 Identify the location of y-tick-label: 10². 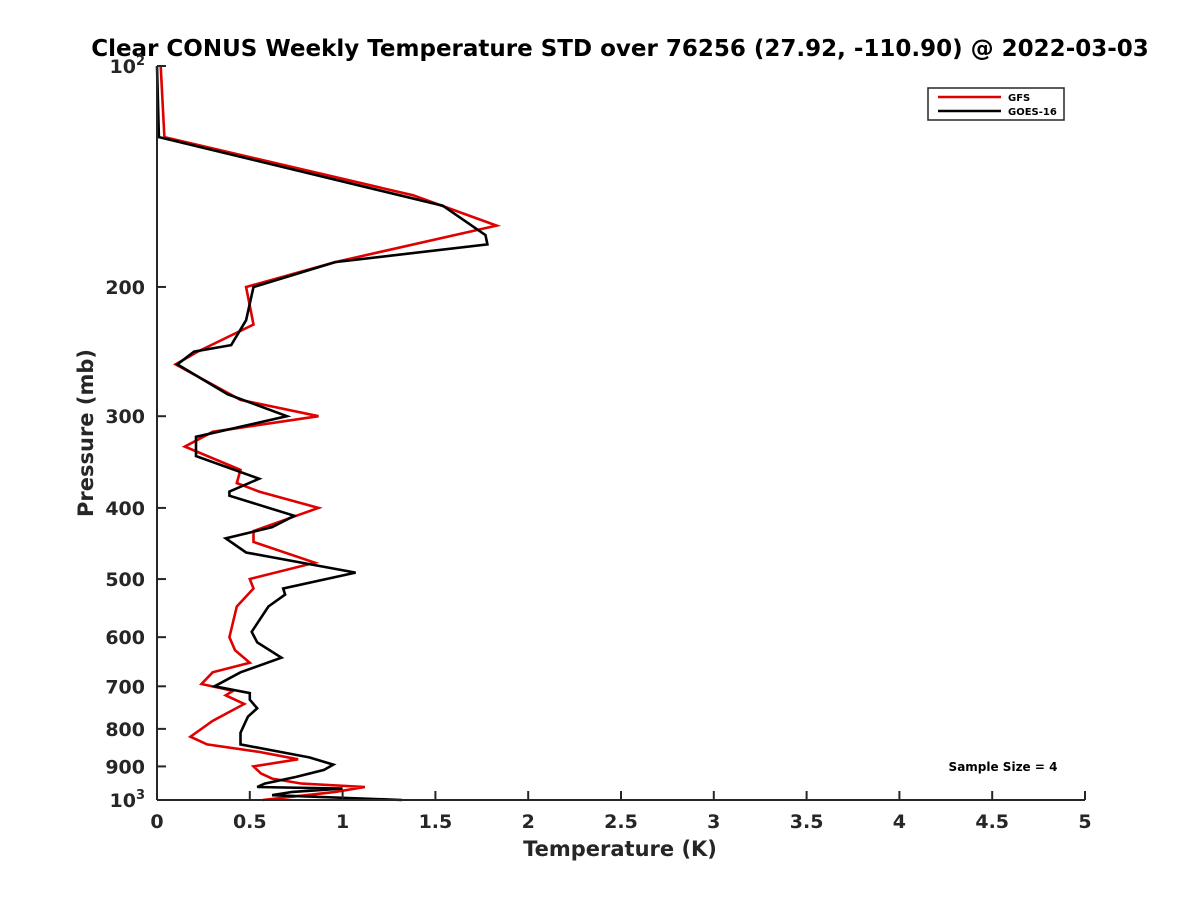
(128, 66).